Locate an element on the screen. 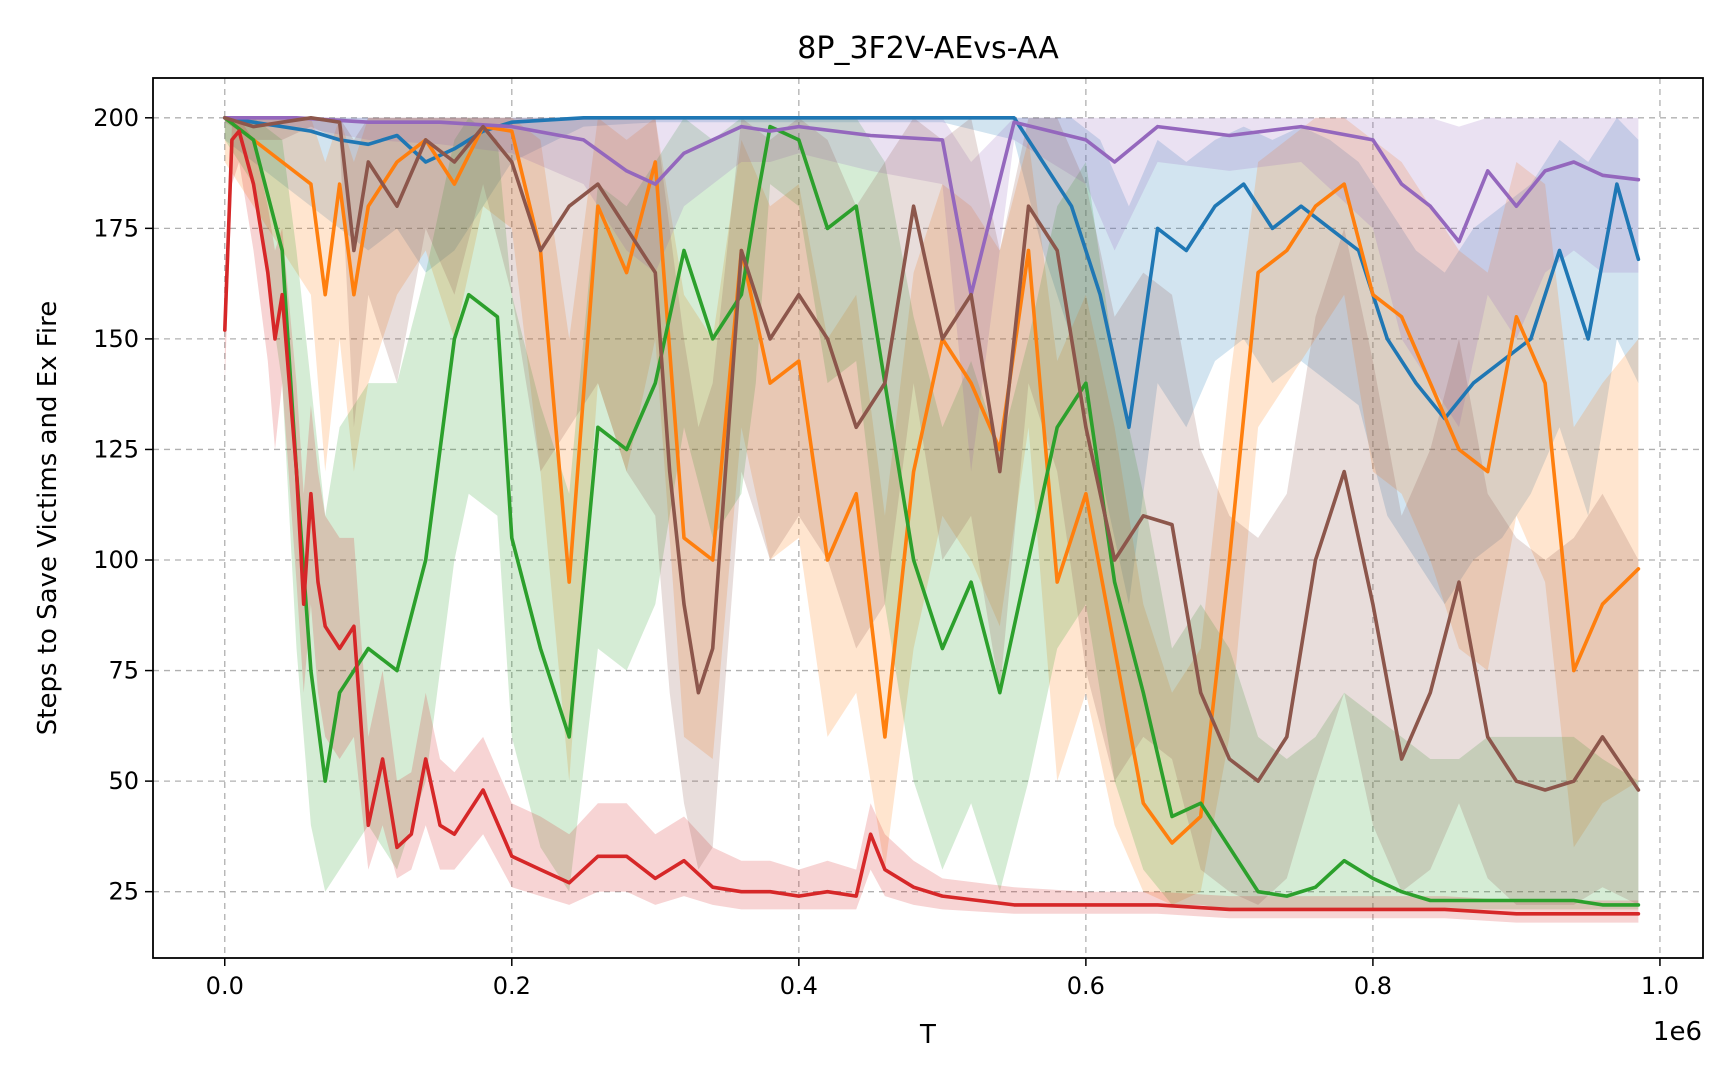  y-tick-label: 100 is located at coordinates (116, 560).